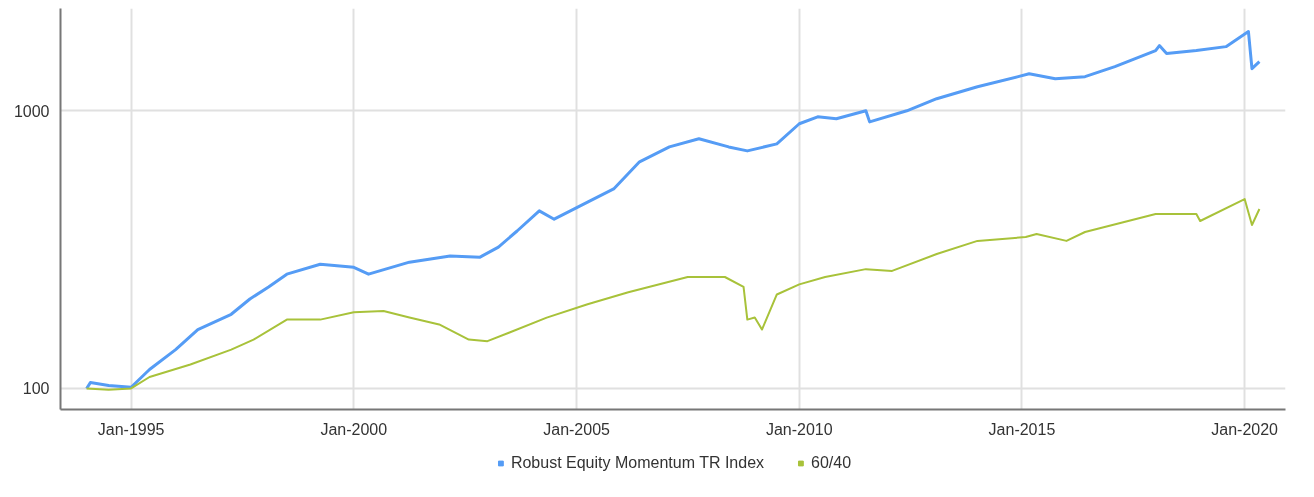 This screenshot has width=1314, height=497. I want to click on x-tick-label: Jan-2010, so click(799, 429).